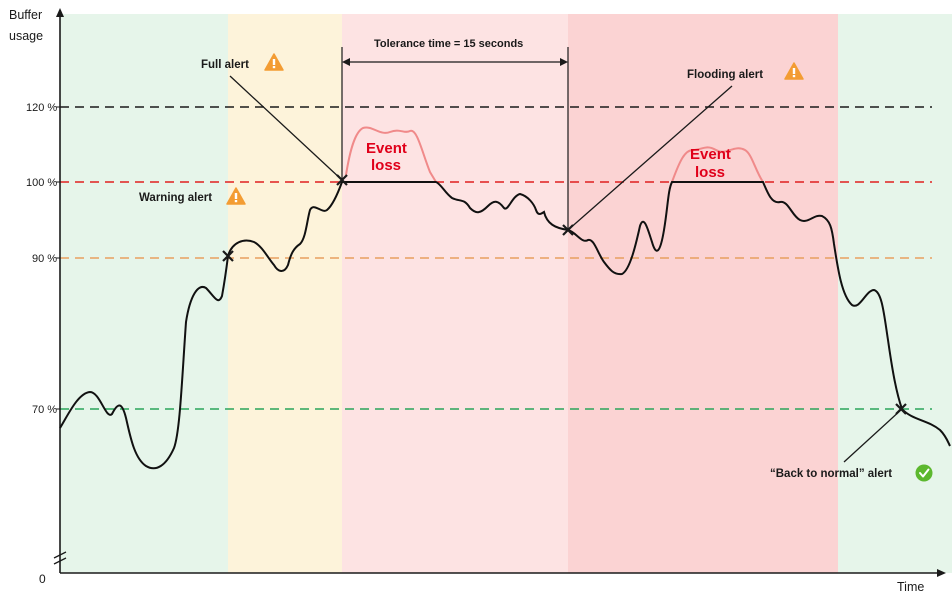  What do you see at coordinates (924, 473) in the screenshot?
I see `check-circle-icon` at bounding box center [924, 473].